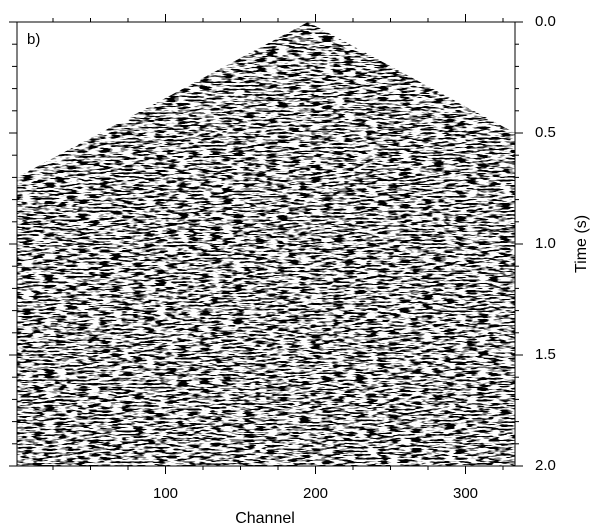  What do you see at coordinates (545, 21) in the screenshot?
I see `y-tick-label: 0.0` at bounding box center [545, 21].